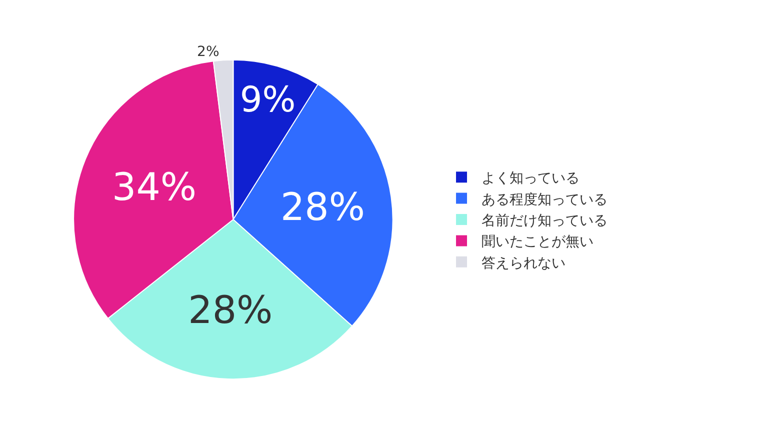 Image resolution: width=764 pixels, height=439 pixels. What do you see at coordinates (524, 263) in the screenshot?
I see `legend-label: 答えられない` at bounding box center [524, 263].